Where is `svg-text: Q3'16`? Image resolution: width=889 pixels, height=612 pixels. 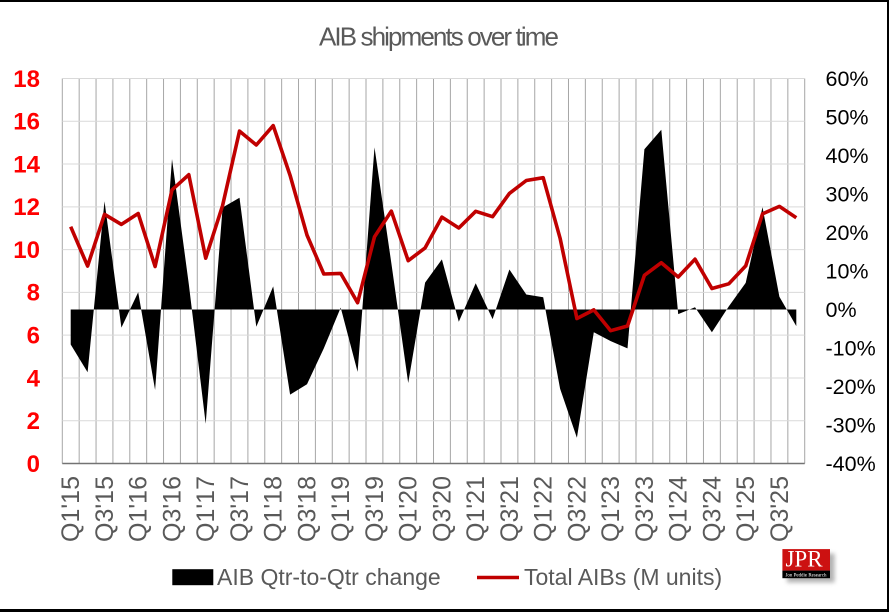 svg-text: Q3'16 is located at coordinates (173, 509).